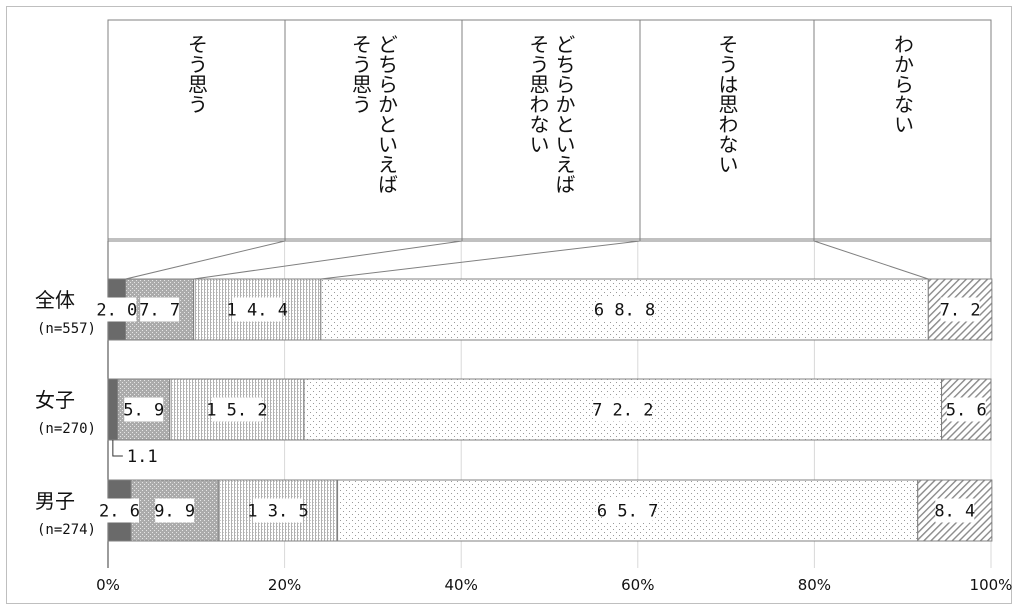 Image resolution: width=1021 pixels, height=610 pixels. I want to click on data-label: 1 3. 5, so click(277, 512).